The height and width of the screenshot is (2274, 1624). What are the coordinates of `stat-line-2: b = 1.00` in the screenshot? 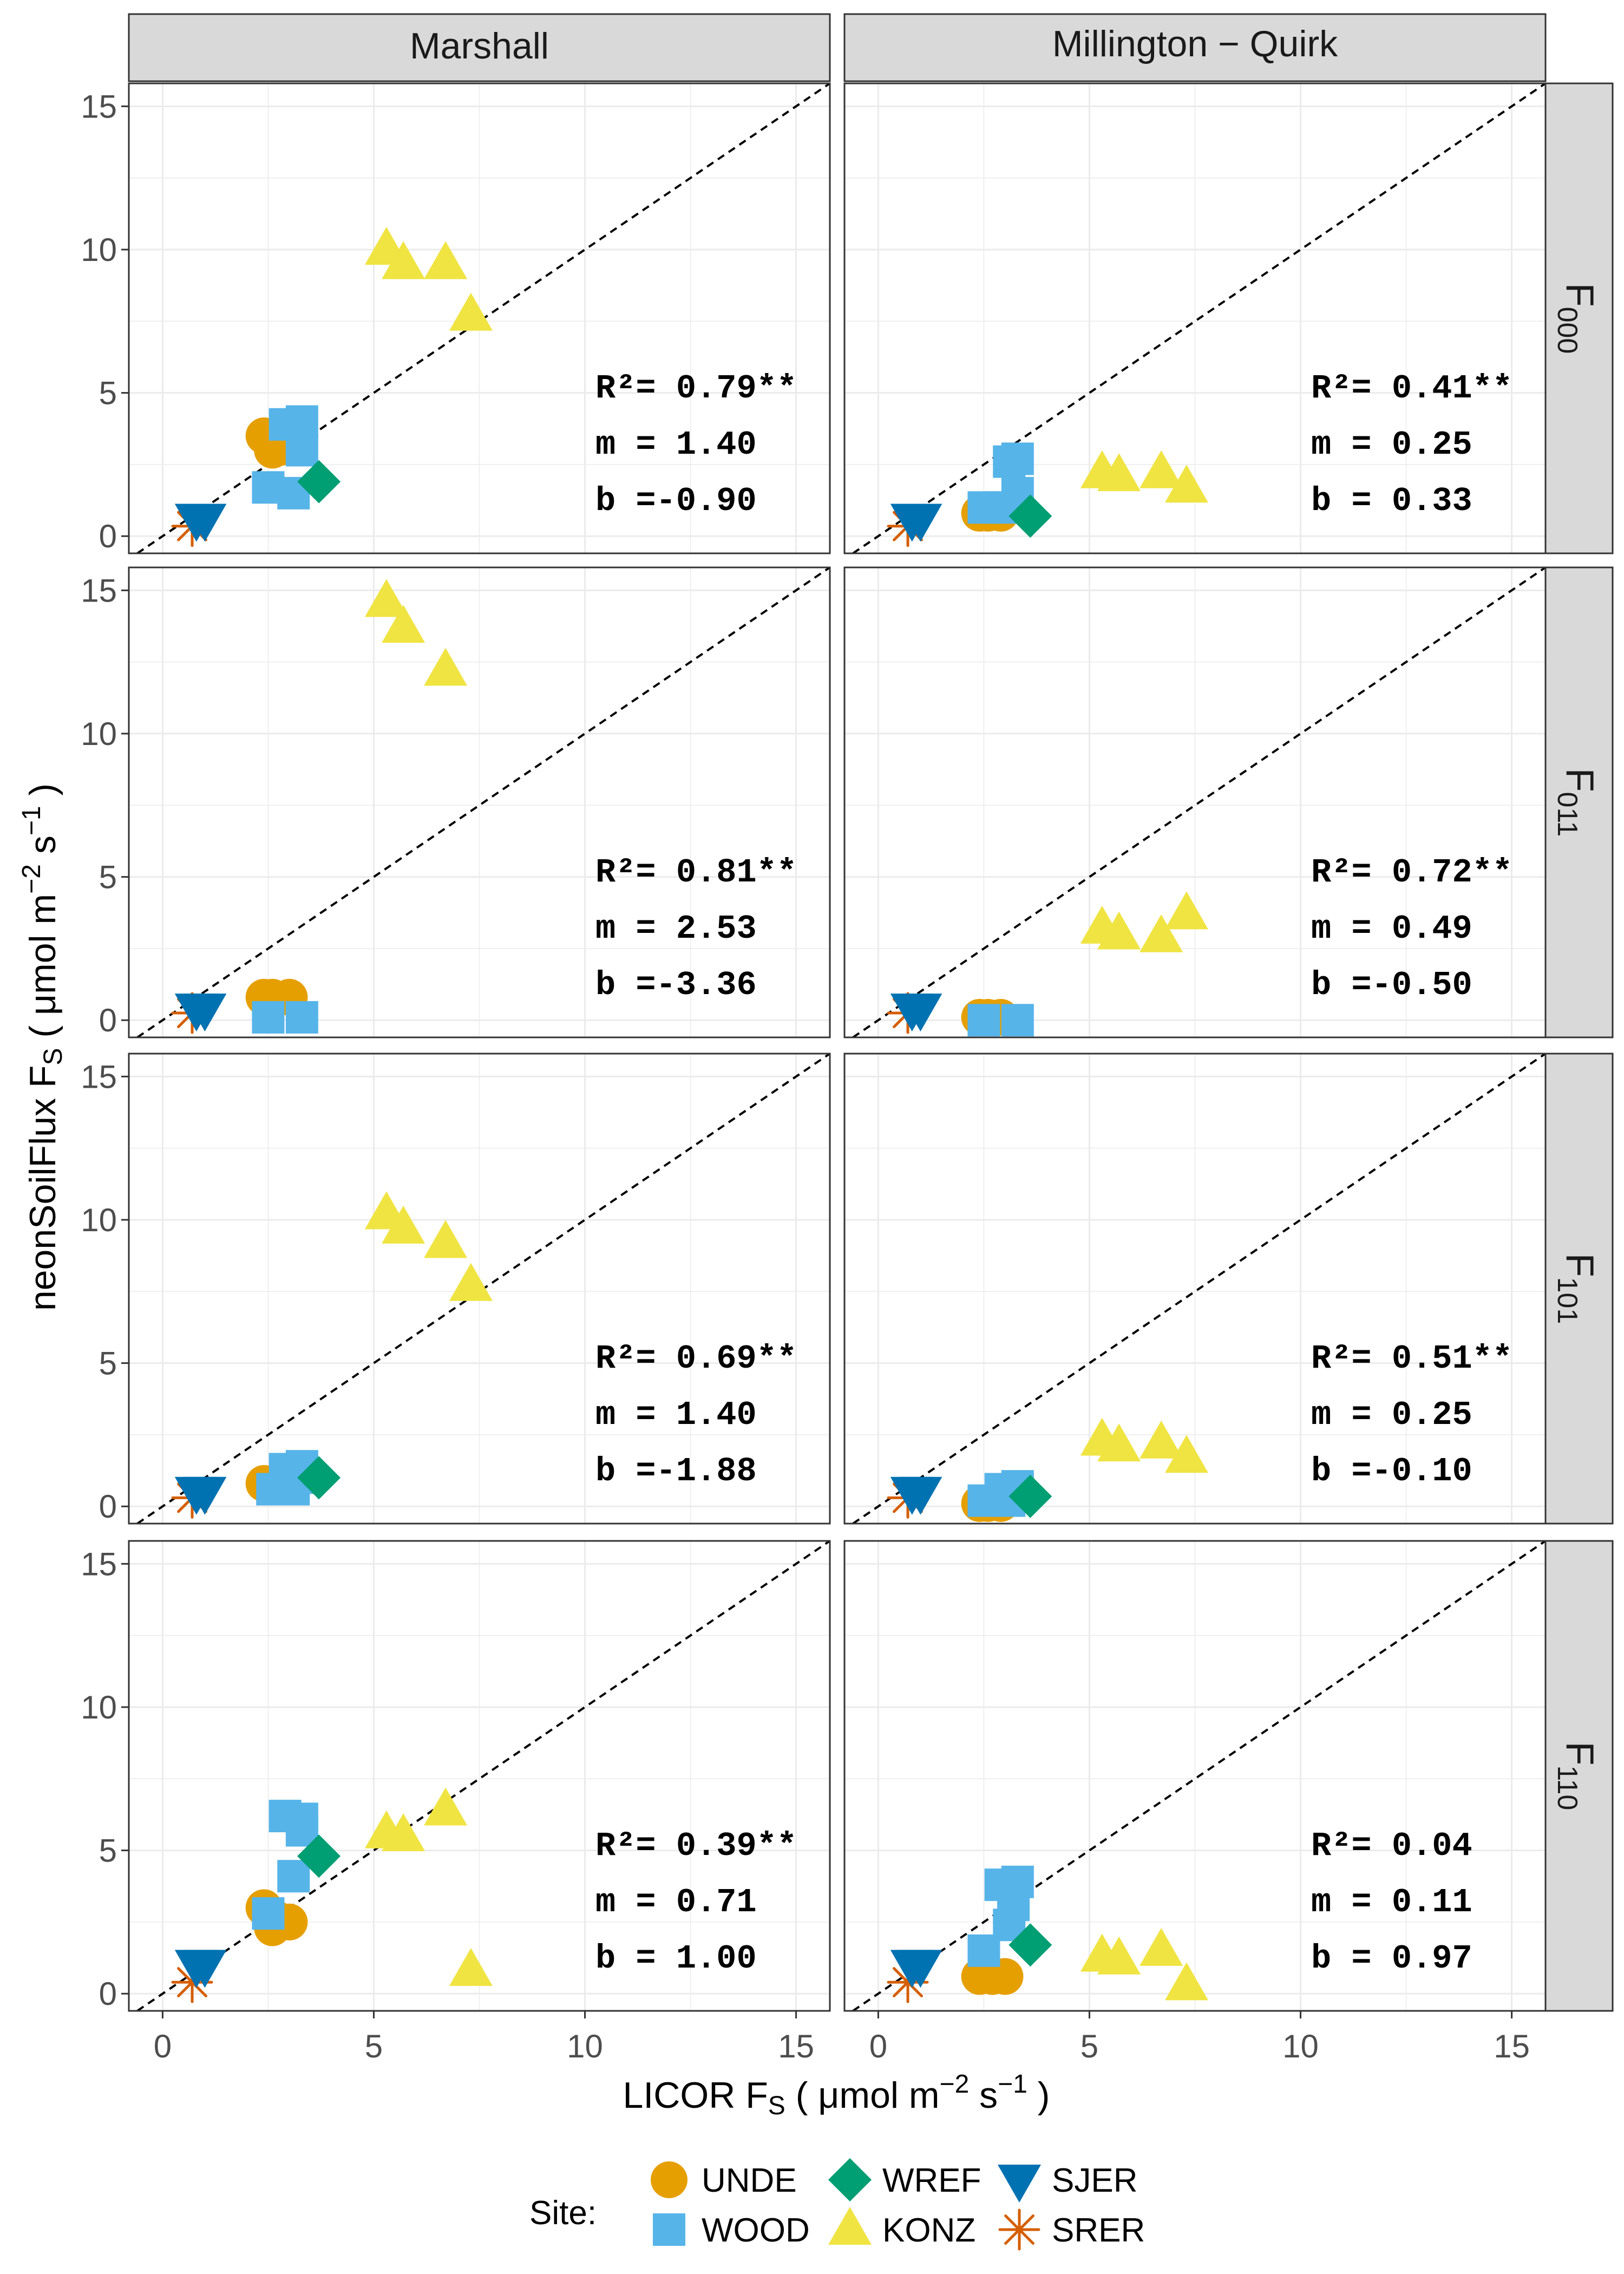 It's located at (676, 1959).